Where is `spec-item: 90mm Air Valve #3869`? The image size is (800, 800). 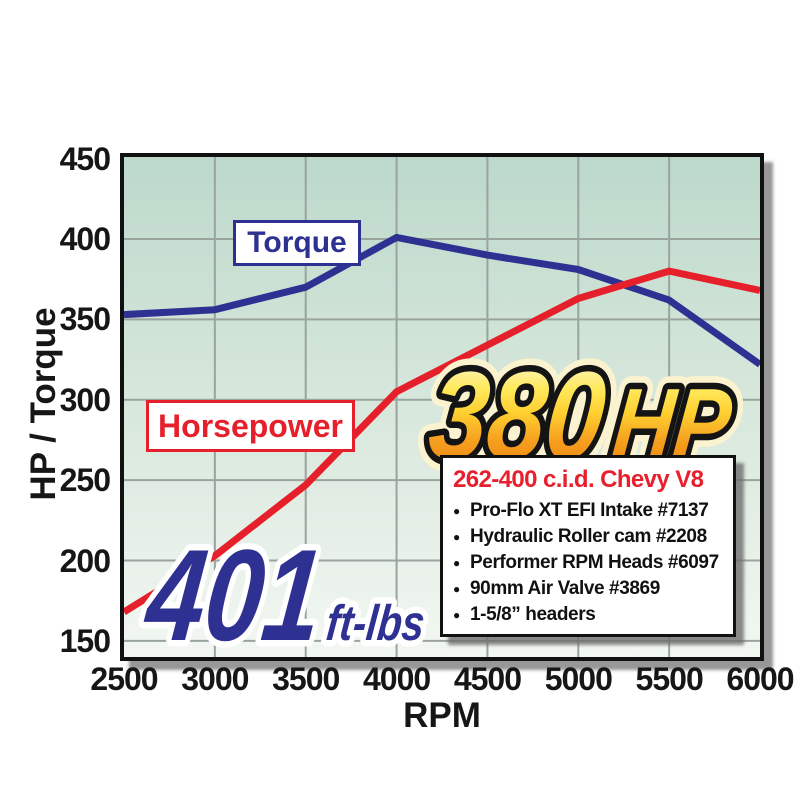
spec-item: 90mm Air Valve #3869 is located at coordinates (589, 589).